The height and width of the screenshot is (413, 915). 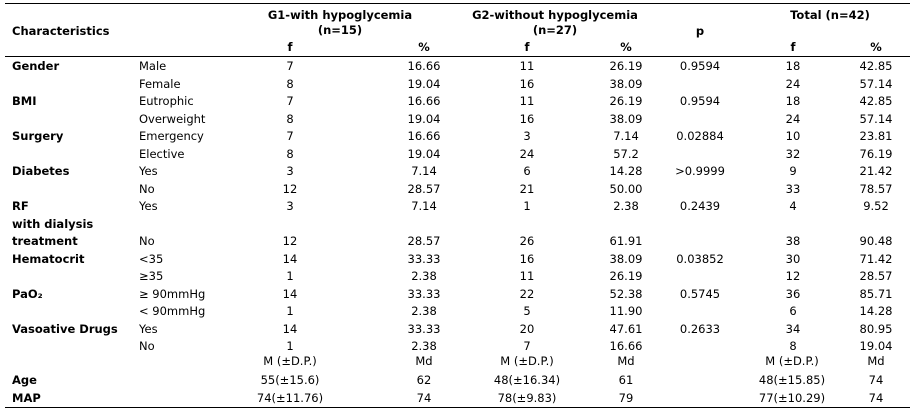 I want to click on cell-tp: 23.81, so click(x=876, y=136).